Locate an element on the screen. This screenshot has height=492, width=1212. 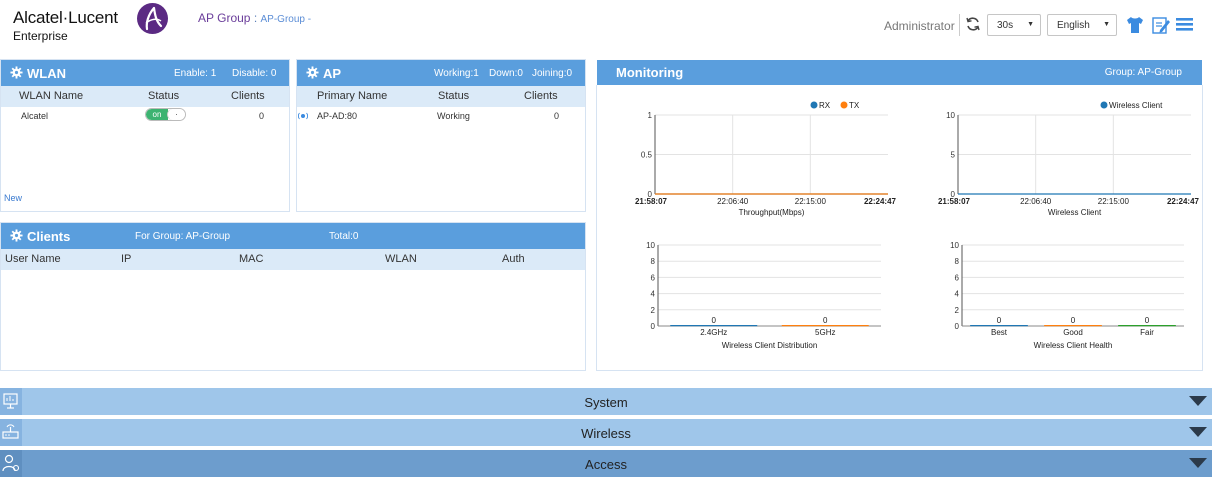
wlan-name-cell: Alcatel is located at coordinates (35, 116).